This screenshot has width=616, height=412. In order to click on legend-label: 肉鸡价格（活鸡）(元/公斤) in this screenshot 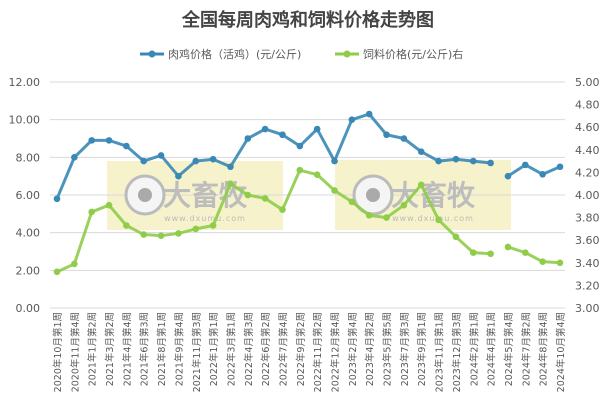, I will do `click(234, 54)`.